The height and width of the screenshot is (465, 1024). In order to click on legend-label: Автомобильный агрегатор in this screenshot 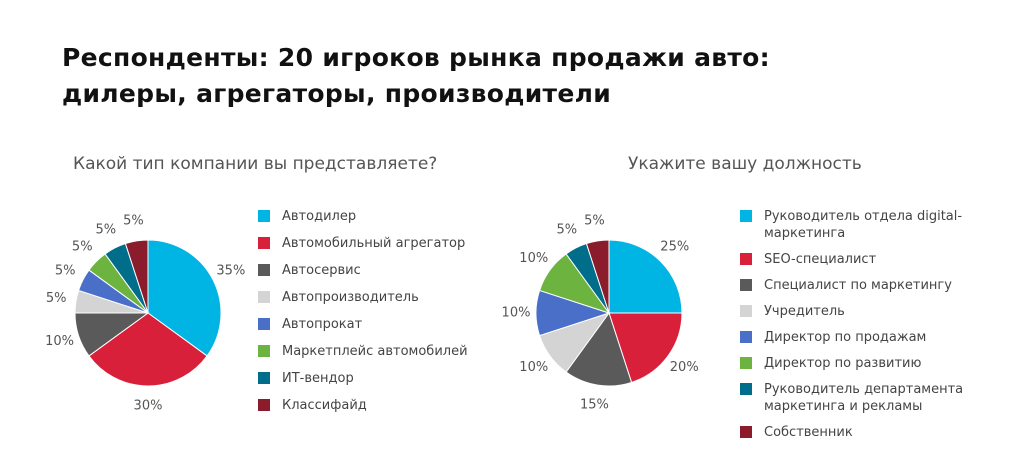, I will do `click(374, 243)`.